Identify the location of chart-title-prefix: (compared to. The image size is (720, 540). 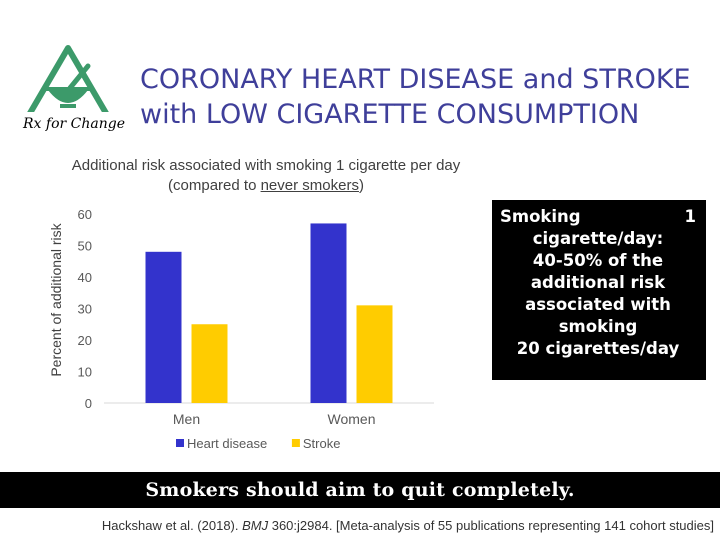
(214, 185).